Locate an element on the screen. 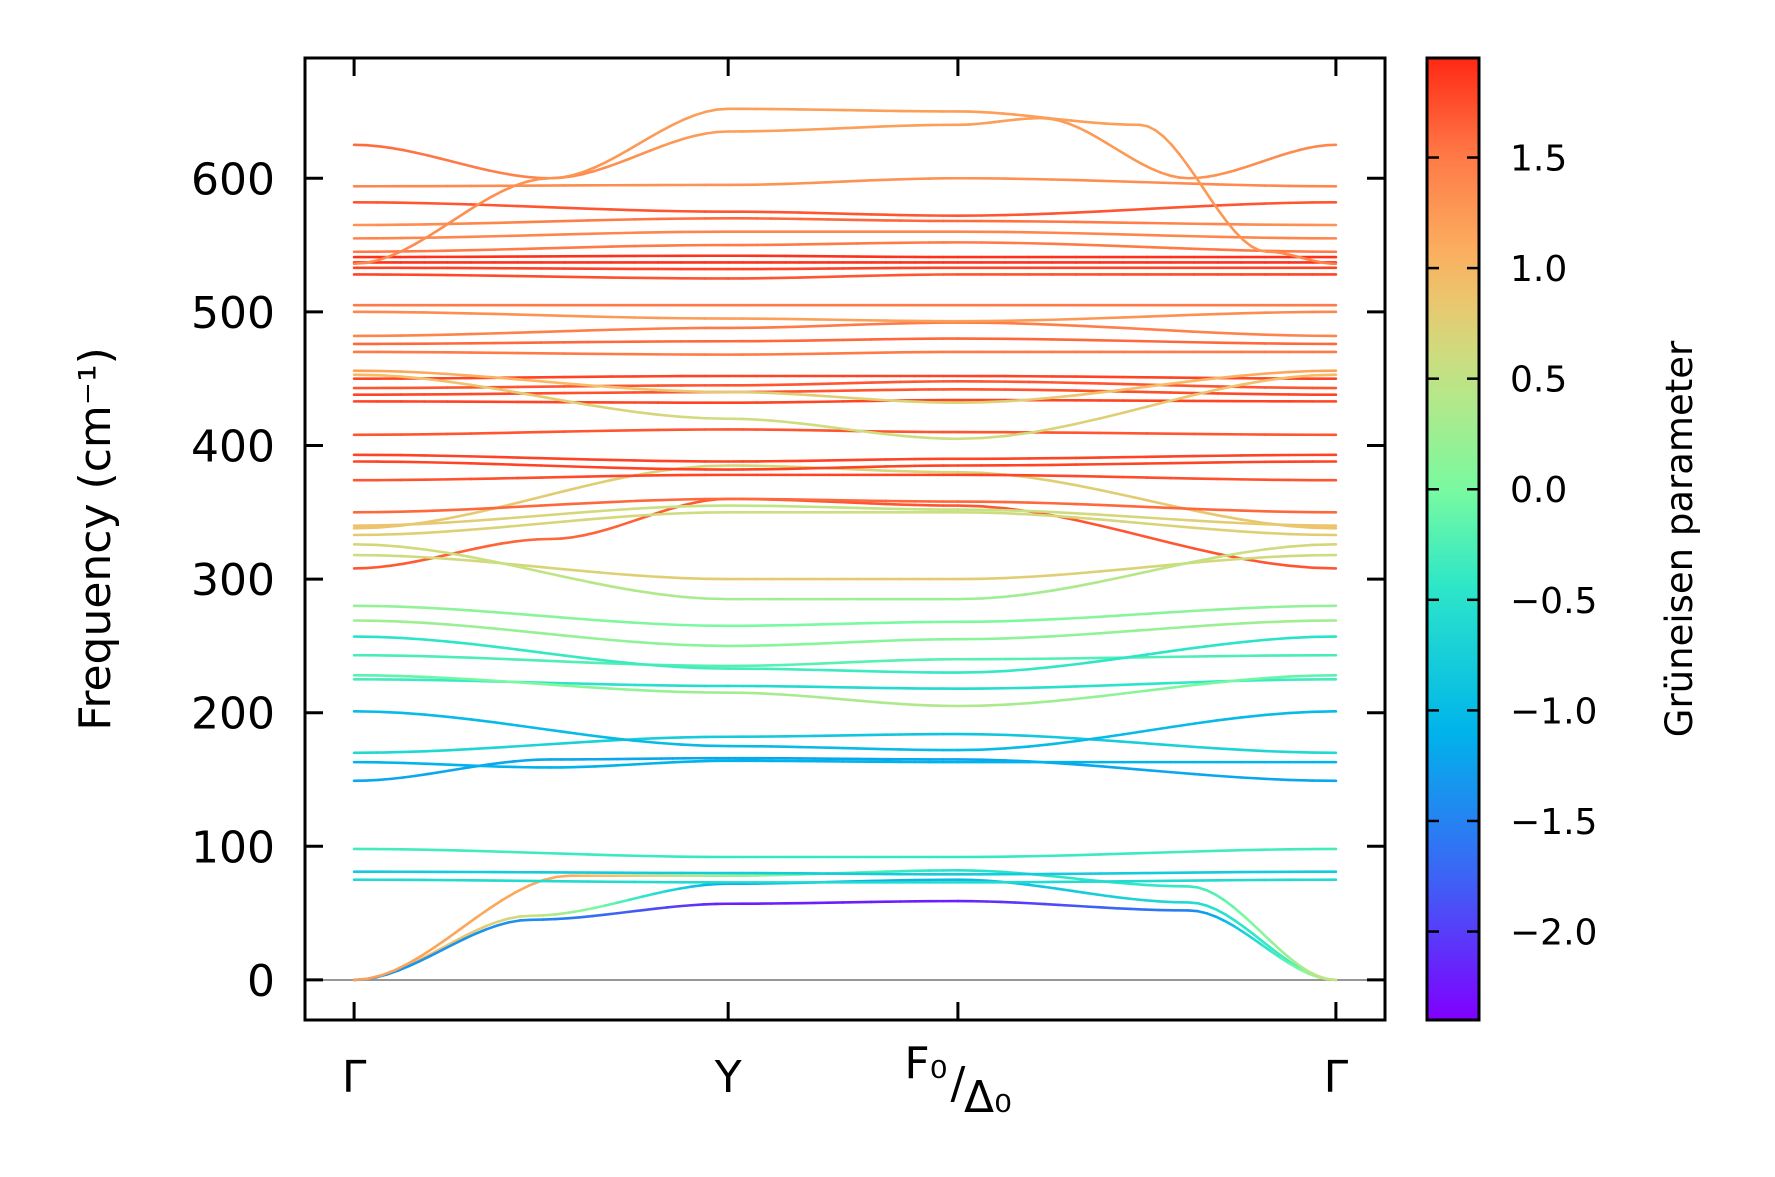  colorbar-gradient is located at coordinates (1453, 539).